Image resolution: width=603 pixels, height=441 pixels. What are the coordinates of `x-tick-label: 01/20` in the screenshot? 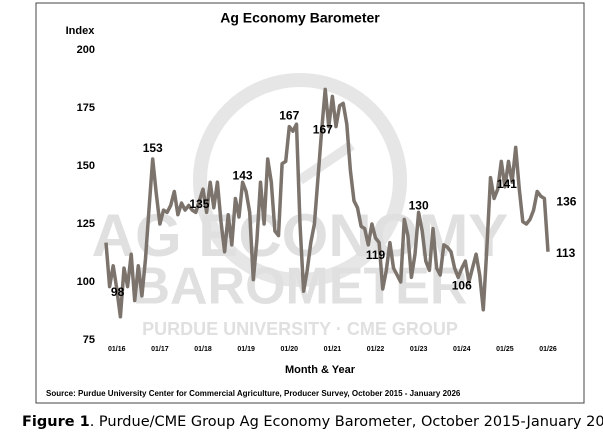 It's located at (290, 349).